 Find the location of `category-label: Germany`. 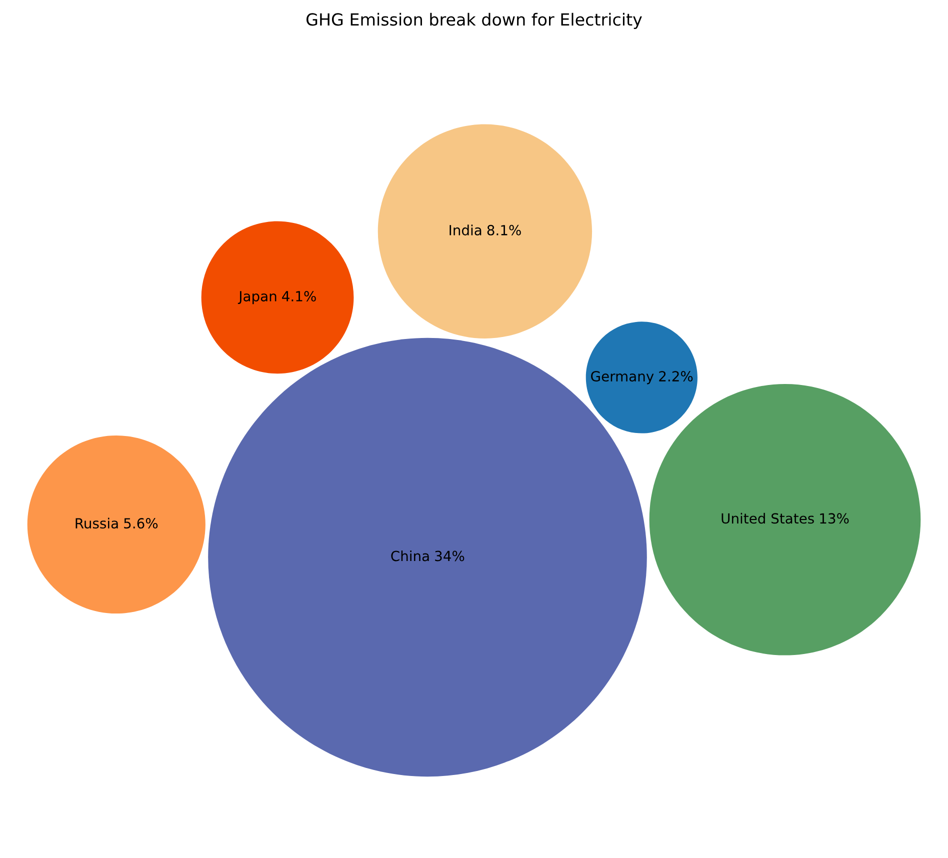

category-label: Germany is located at coordinates (622, 377).